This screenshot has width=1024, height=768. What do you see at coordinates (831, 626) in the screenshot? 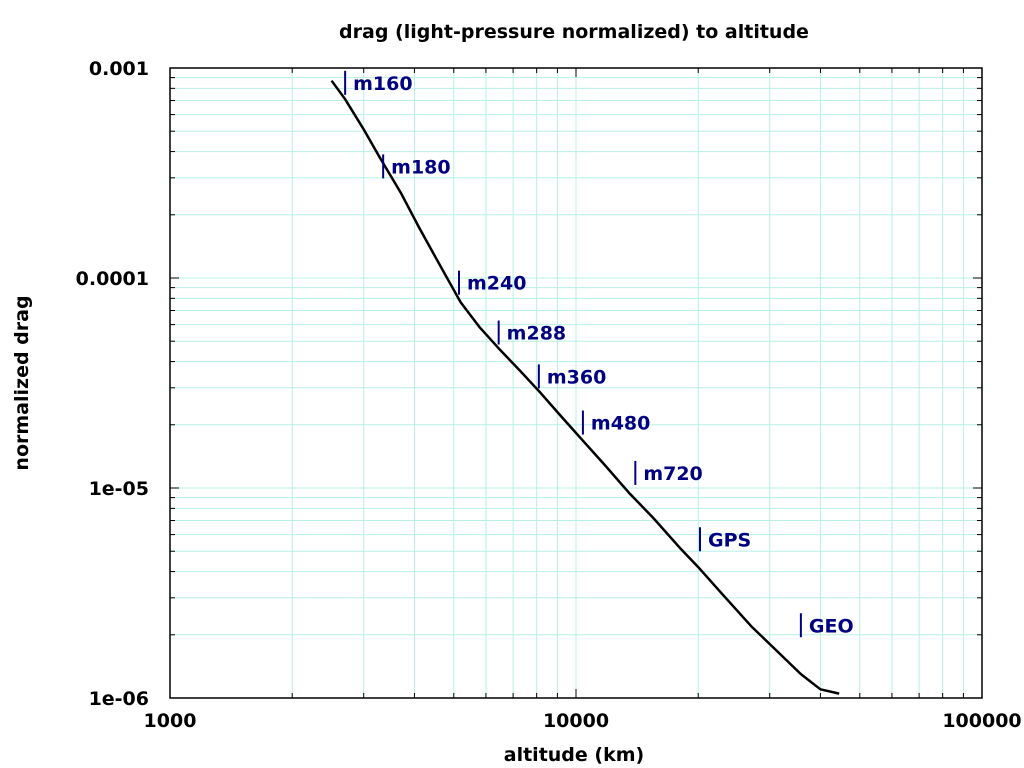
I see `annotation-label: GEO` at bounding box center [831, 626].